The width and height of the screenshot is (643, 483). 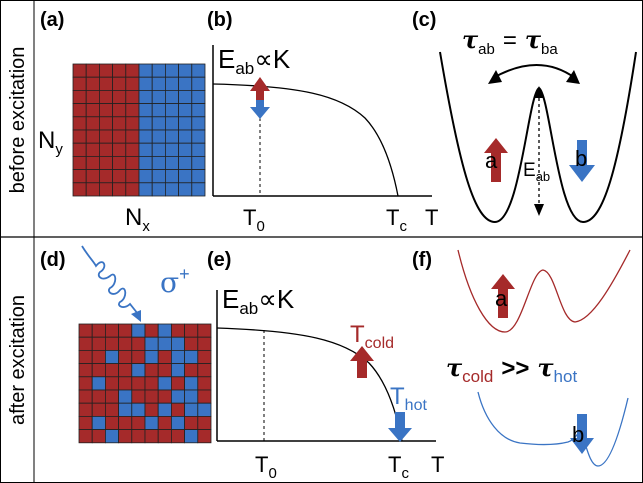 I want to click on state-a-arrow, so click(x=496, y=160).